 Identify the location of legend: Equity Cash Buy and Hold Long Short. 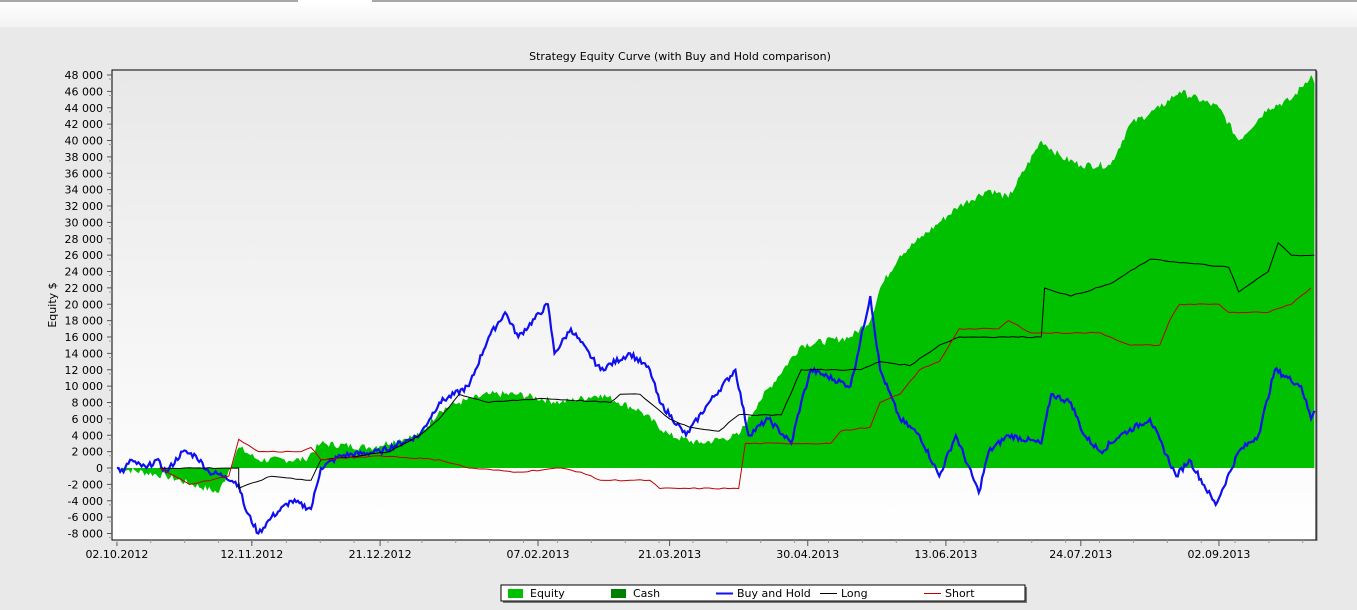
(763, 593).